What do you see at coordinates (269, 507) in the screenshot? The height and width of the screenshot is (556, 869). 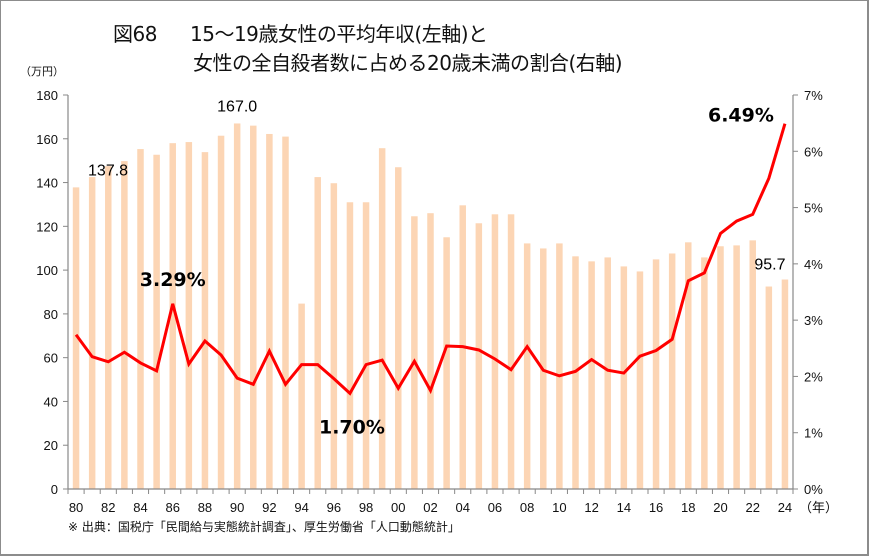 I see `x-tick-label: 92` at bounding box center [269, 507].